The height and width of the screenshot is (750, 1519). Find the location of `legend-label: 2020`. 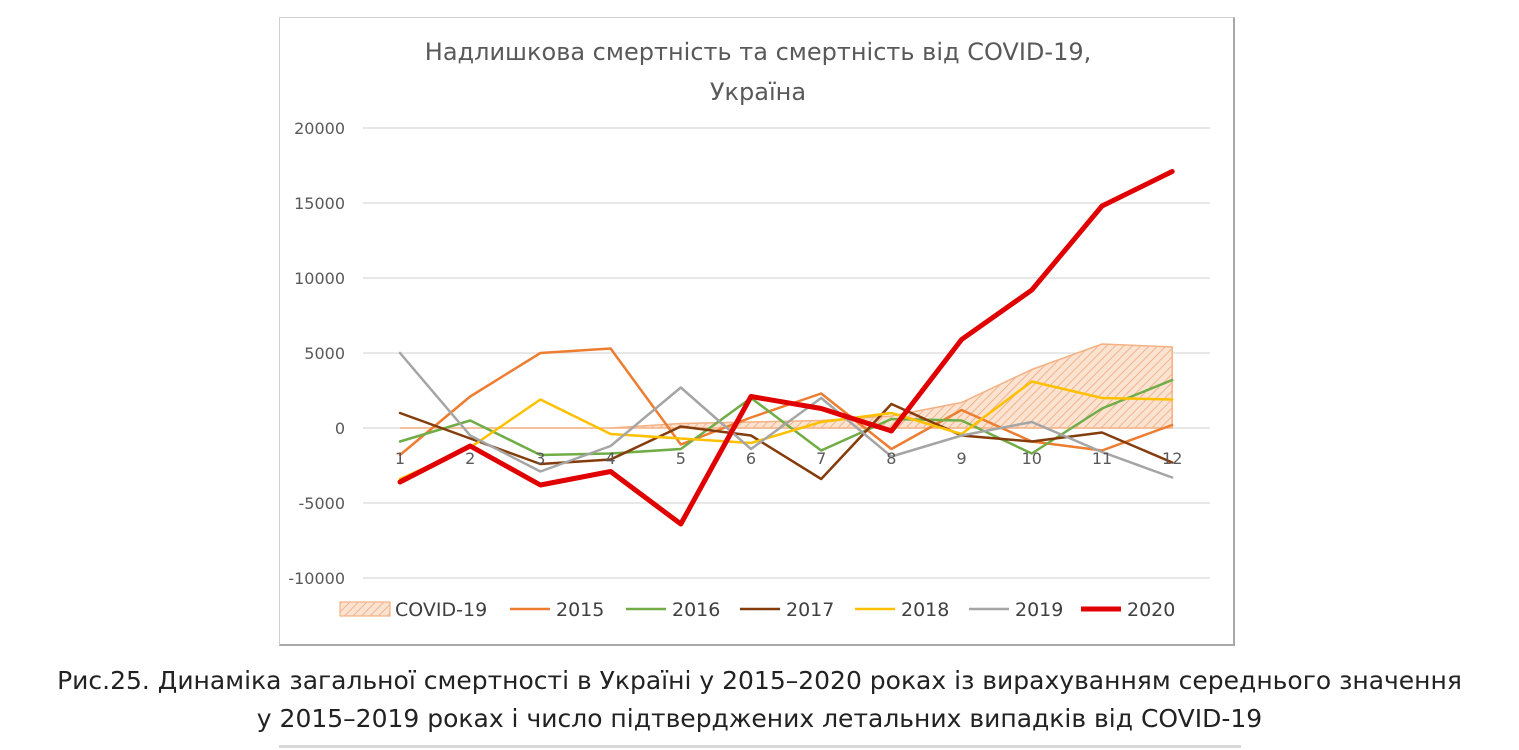

legend-label: 2020 is located at coordinates (1151, 610).